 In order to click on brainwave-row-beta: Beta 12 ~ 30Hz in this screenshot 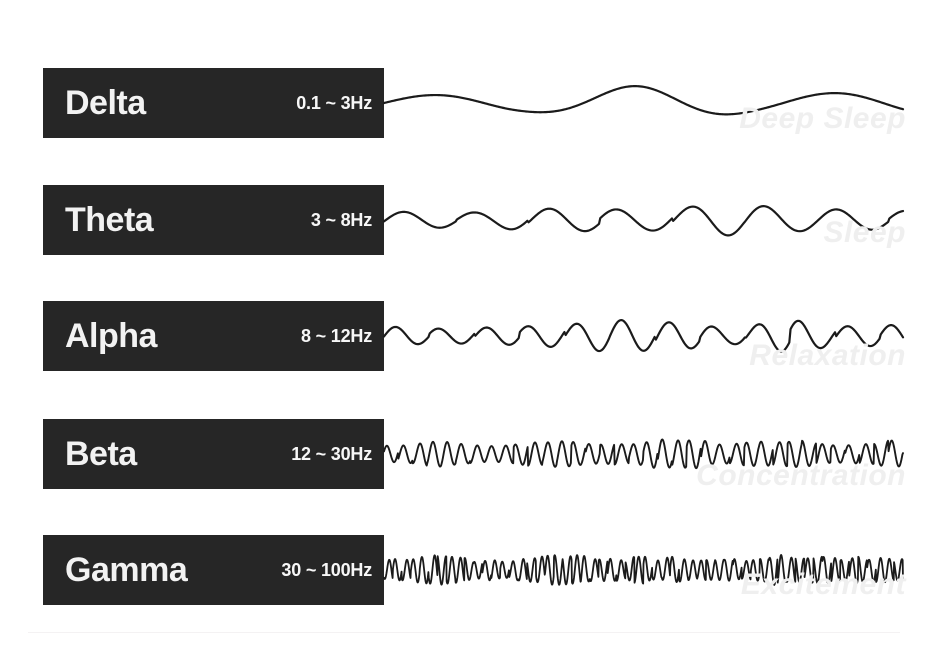, I will do `click(473, 454)`.